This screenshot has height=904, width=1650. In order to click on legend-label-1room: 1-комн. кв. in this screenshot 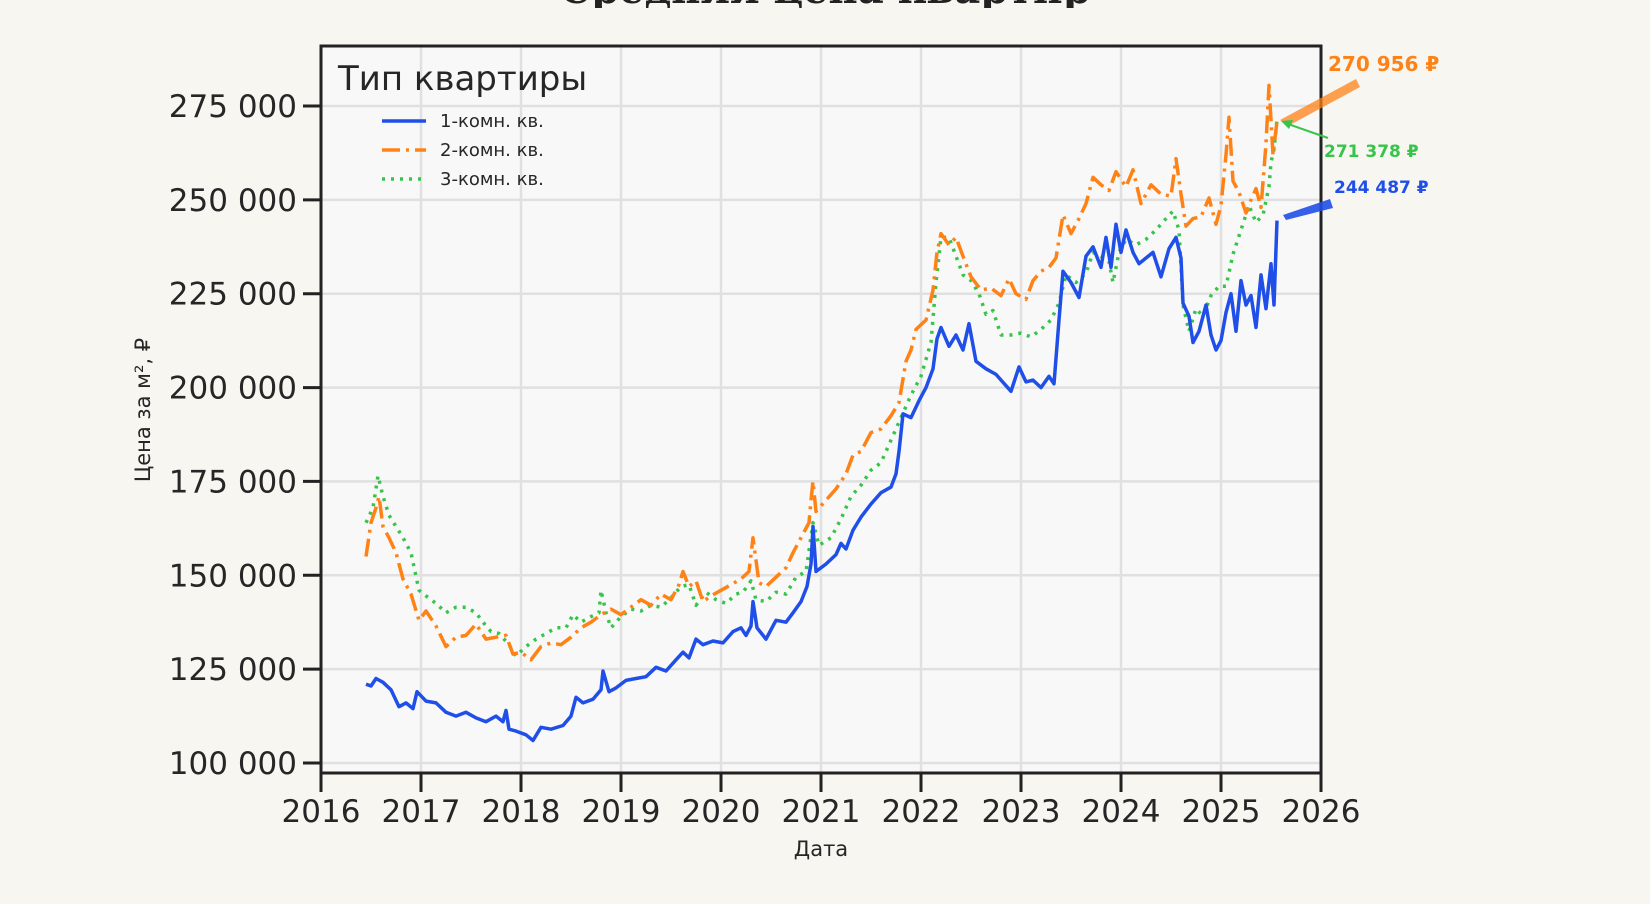, I will do `click(492, 121)`.